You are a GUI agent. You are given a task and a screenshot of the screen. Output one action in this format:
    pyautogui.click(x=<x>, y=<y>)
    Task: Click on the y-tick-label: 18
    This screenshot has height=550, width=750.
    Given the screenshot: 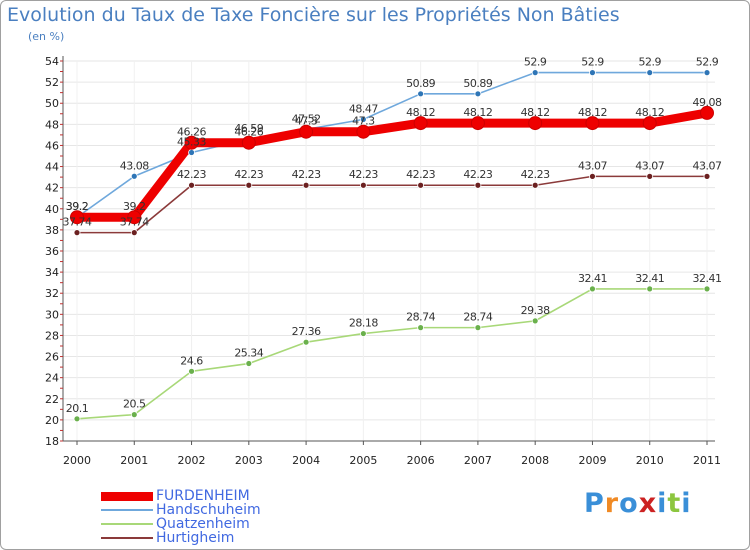 What is the action you would take?
    pyautogui.click(x=52, y=441)
    